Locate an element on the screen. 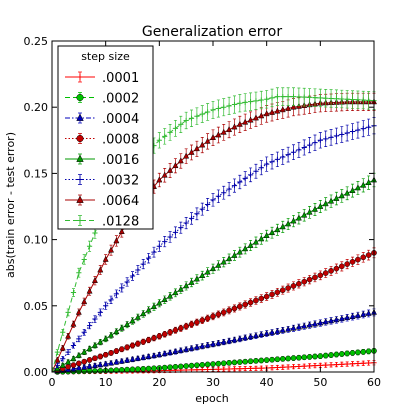 The width and height of the screenshot is (415, 415). y-tick-label: 0.15 is located at coordinates (36, 173).